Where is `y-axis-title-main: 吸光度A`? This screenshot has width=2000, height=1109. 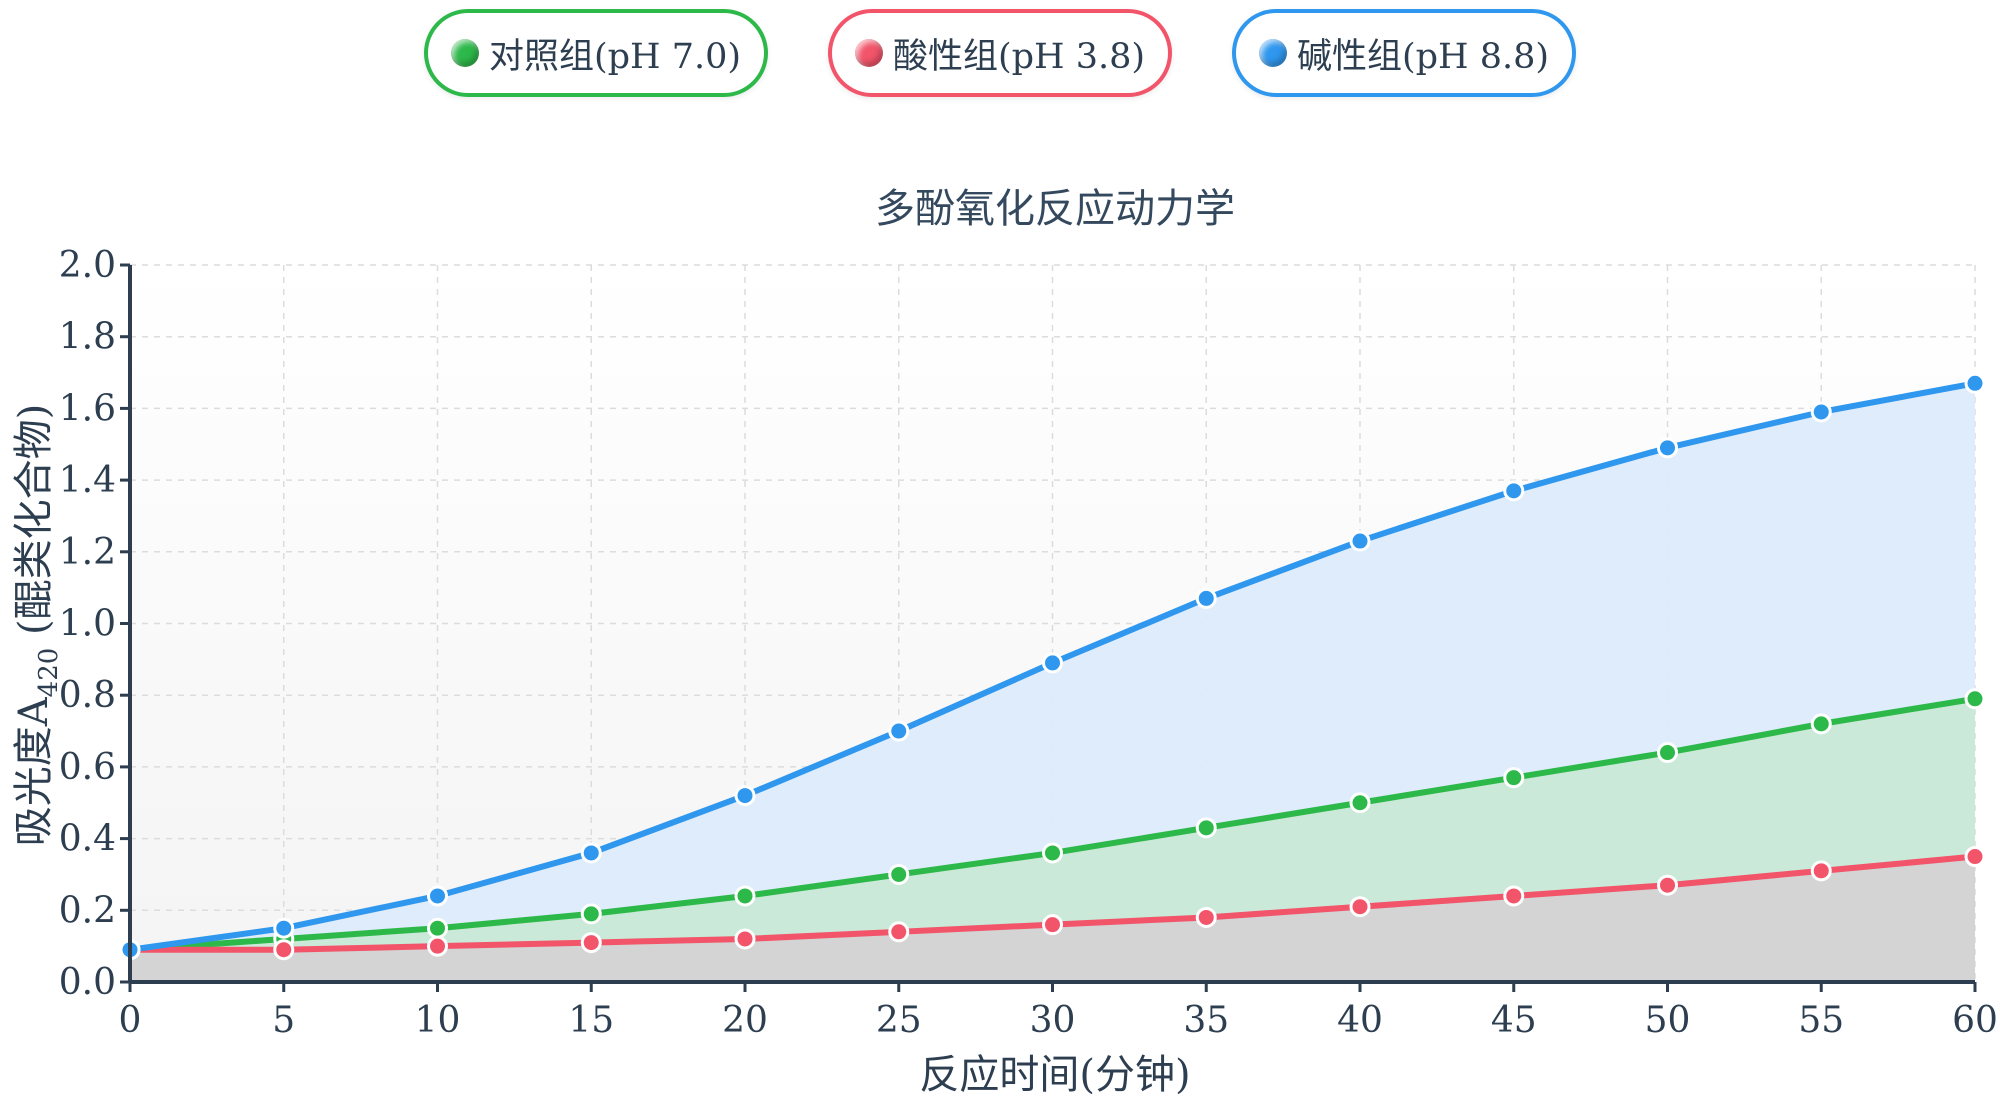
y-axis-title-main: 吸光度A is located at coordinates (34, 771).